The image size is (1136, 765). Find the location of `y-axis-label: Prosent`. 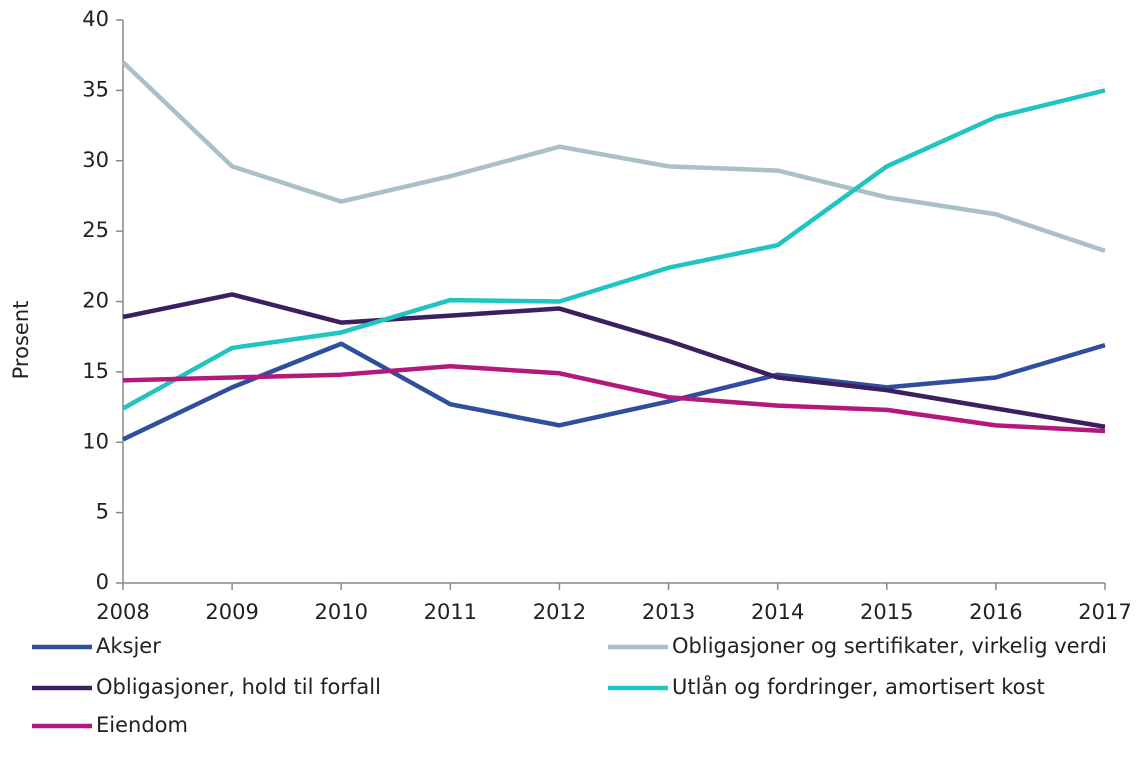

y-axis-label: Prosent is located at coordinates (21, 340).